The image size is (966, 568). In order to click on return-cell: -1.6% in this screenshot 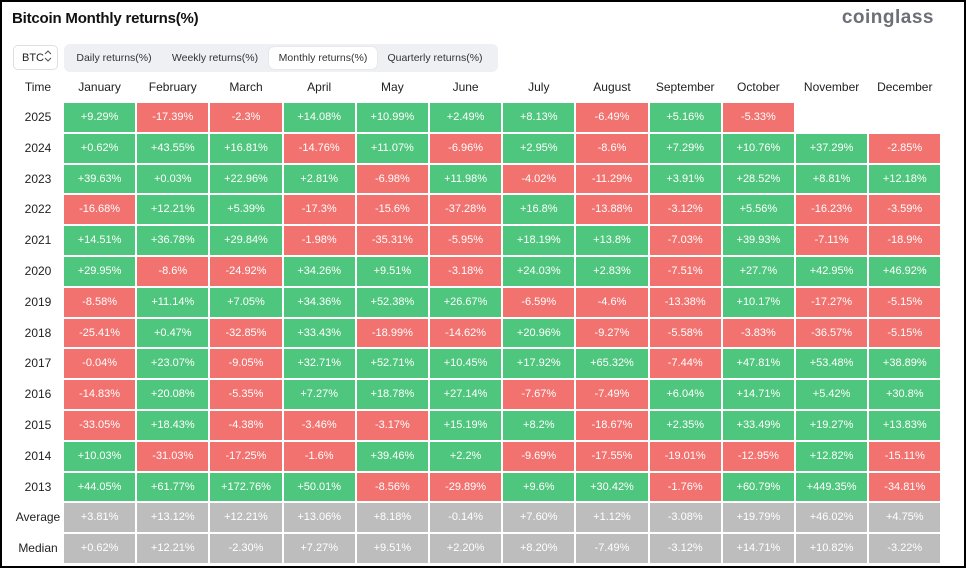, I will do `click(319, 456)`.